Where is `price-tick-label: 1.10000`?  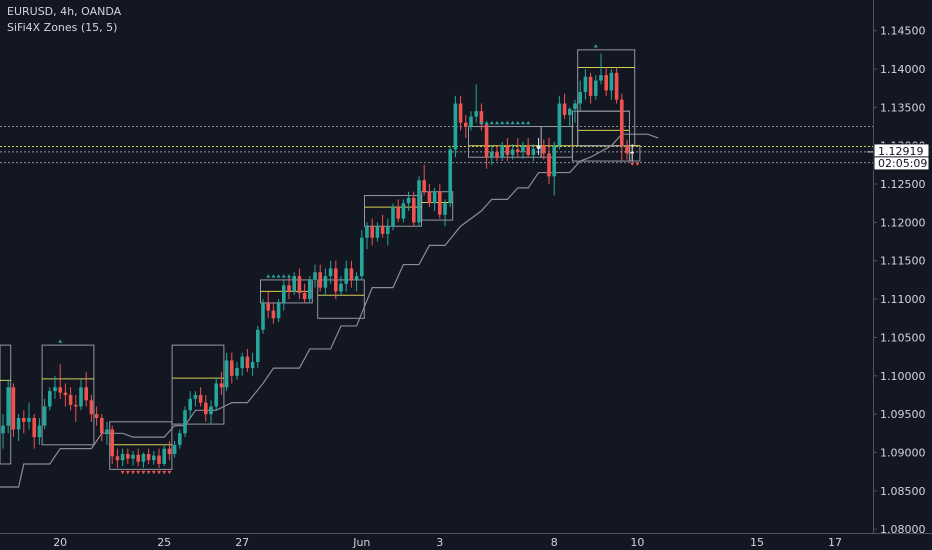
price-tick-label: 1.10000 is located at coordinates (903, 376).